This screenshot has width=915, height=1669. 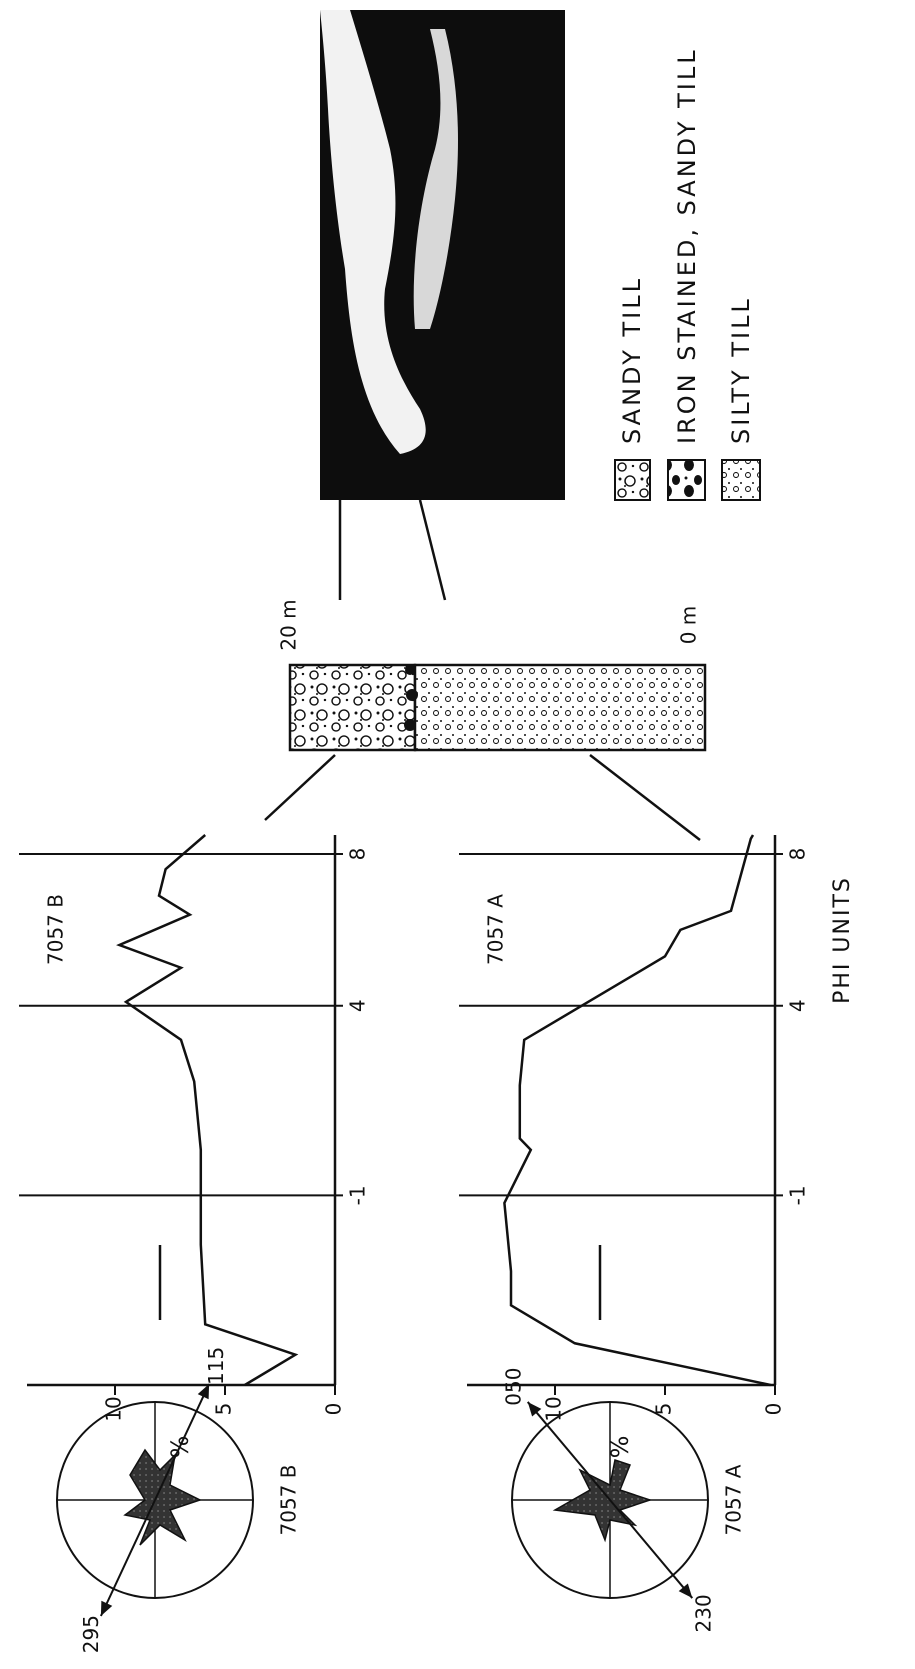 I want to click on bearing-label: 115, so click(x=216, y=1366).